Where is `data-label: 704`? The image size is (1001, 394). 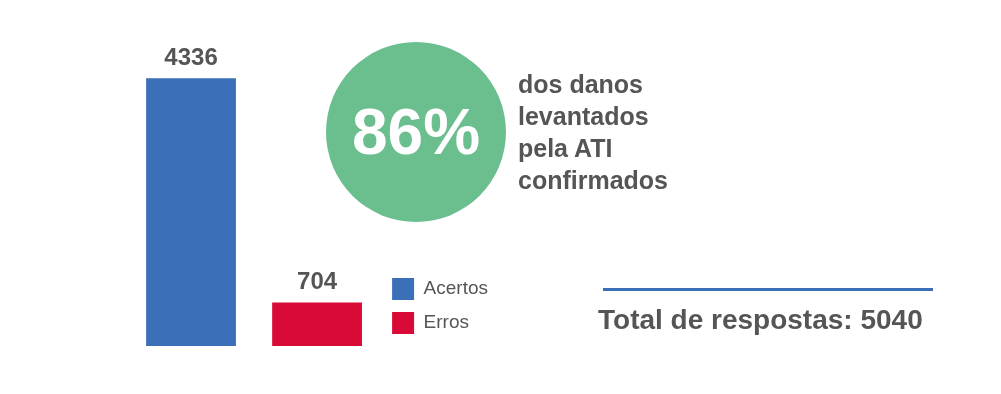 data-label: 704 is located at coordinates (317, 281).